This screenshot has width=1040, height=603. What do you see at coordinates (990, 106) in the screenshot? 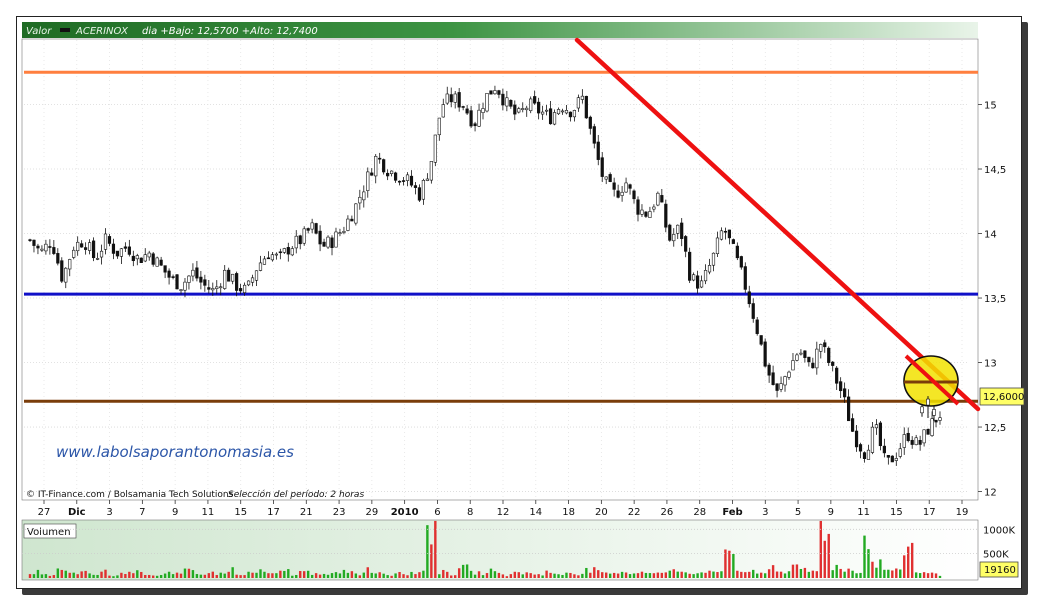
I see `y-tick-label: 15` at bounding box center [990, 106].